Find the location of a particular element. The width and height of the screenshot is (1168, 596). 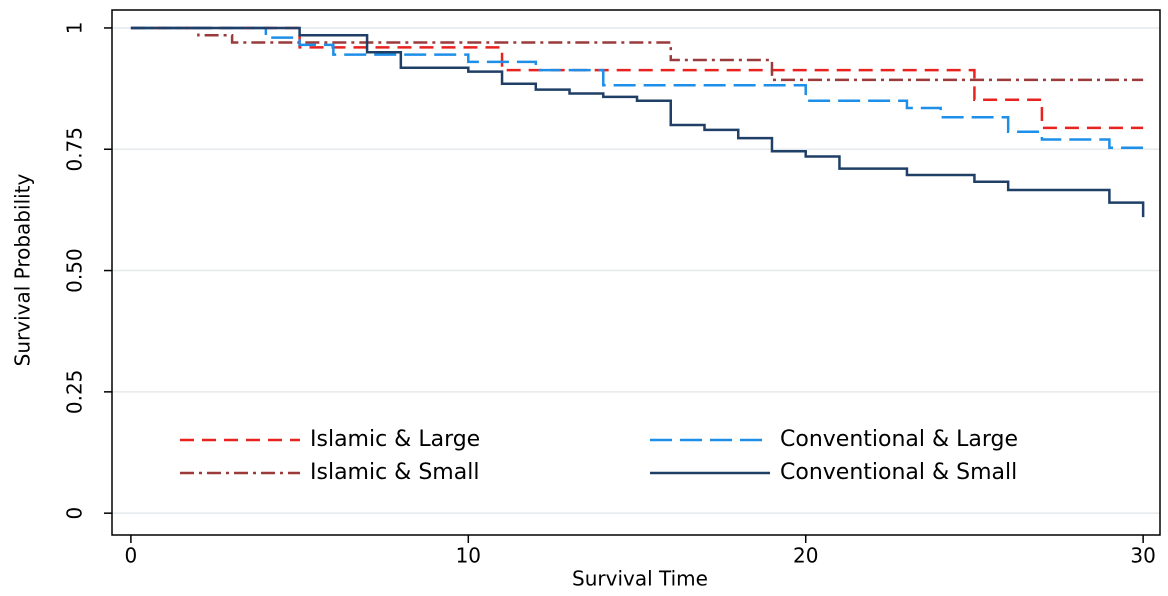

x-axis-title: Survival Time is located at coordinates (640, 579).